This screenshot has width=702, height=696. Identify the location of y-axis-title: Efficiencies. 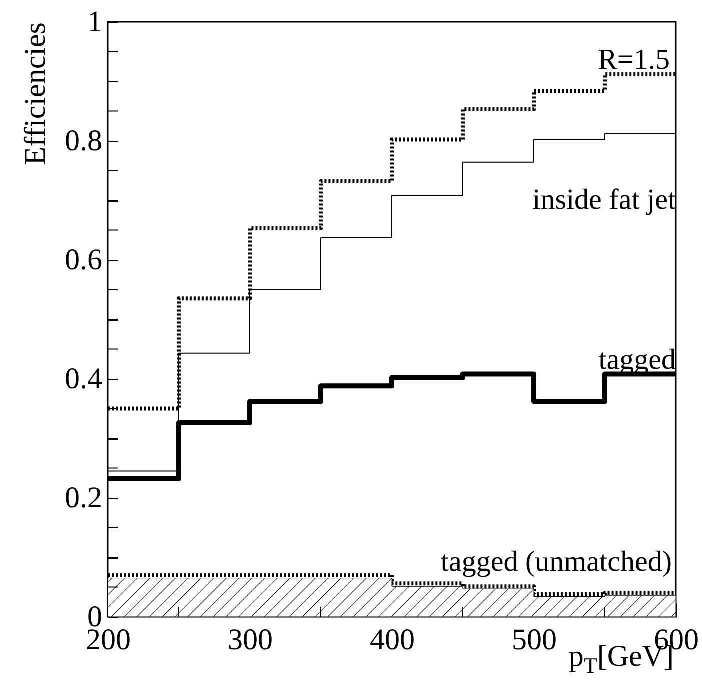
(35, 94).